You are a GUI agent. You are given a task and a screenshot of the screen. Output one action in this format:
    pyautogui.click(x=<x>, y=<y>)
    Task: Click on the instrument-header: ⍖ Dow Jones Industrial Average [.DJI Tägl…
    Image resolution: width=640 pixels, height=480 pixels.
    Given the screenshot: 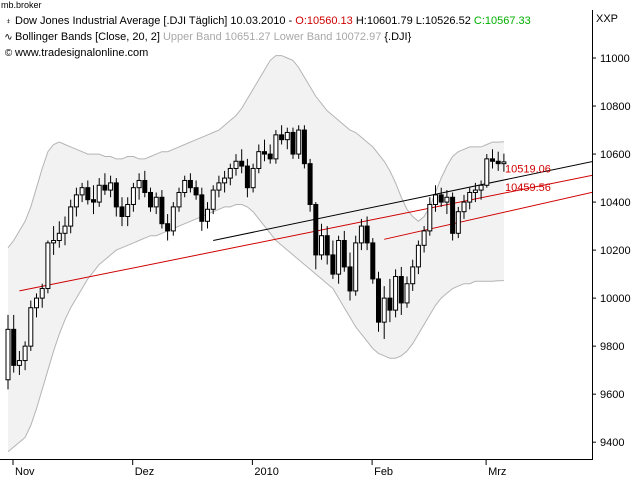 What is the action you would take?
    pyautogui.click(x=267, y=21)
    